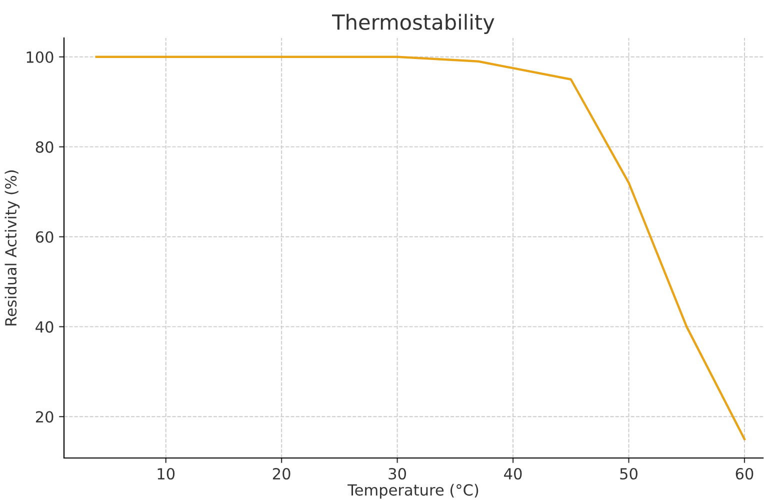 The image size is (764, 504). I want to click on x-tick-label: 60, so click(745, 474).